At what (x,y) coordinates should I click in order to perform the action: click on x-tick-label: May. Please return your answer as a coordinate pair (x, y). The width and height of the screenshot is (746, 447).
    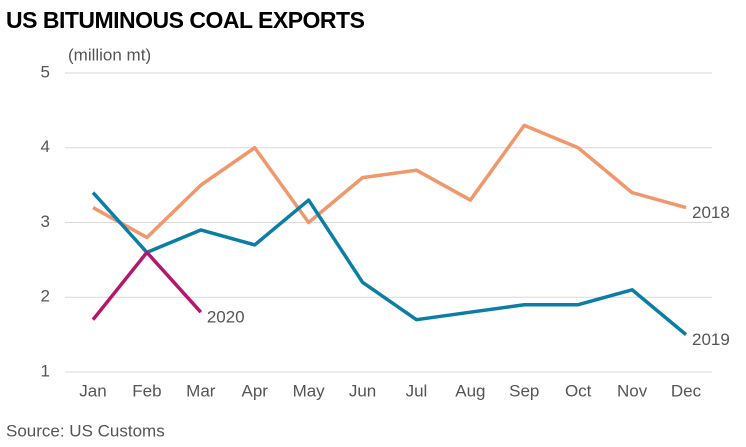
    Looking at the image, I should click on (309, 390).